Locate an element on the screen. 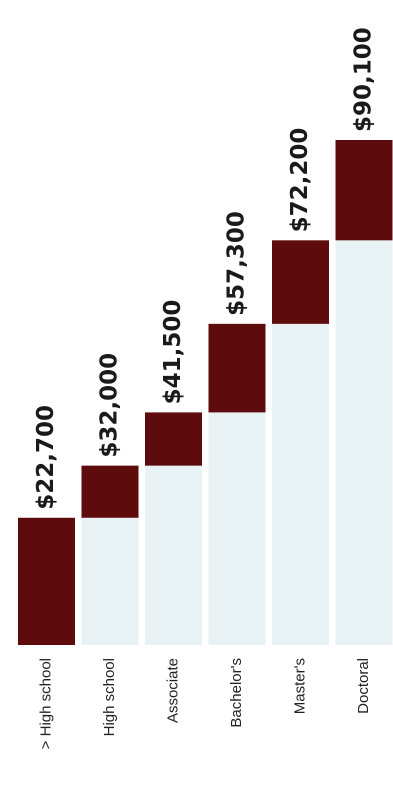 This screenshot has height=790, width=393. category-label-4: Master's is located at coordinates (299, 686).